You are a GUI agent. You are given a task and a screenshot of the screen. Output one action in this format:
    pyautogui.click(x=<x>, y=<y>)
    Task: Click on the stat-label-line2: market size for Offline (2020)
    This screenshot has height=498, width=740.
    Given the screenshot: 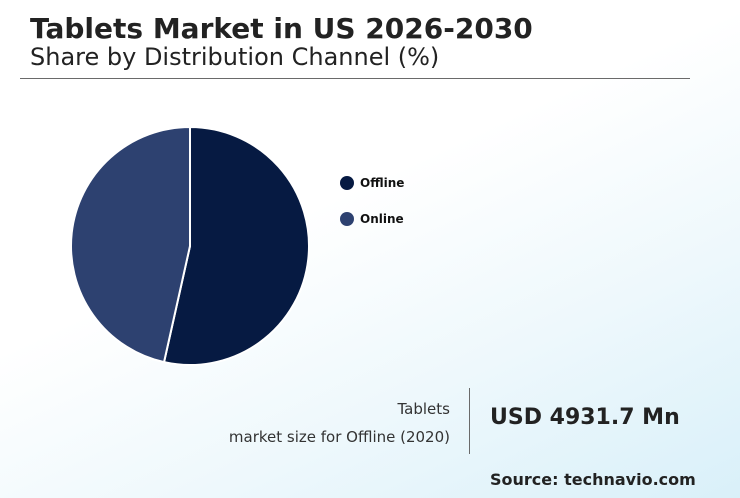 What is the action you would take?
    pyautogui.click(x=339, y=437)
    